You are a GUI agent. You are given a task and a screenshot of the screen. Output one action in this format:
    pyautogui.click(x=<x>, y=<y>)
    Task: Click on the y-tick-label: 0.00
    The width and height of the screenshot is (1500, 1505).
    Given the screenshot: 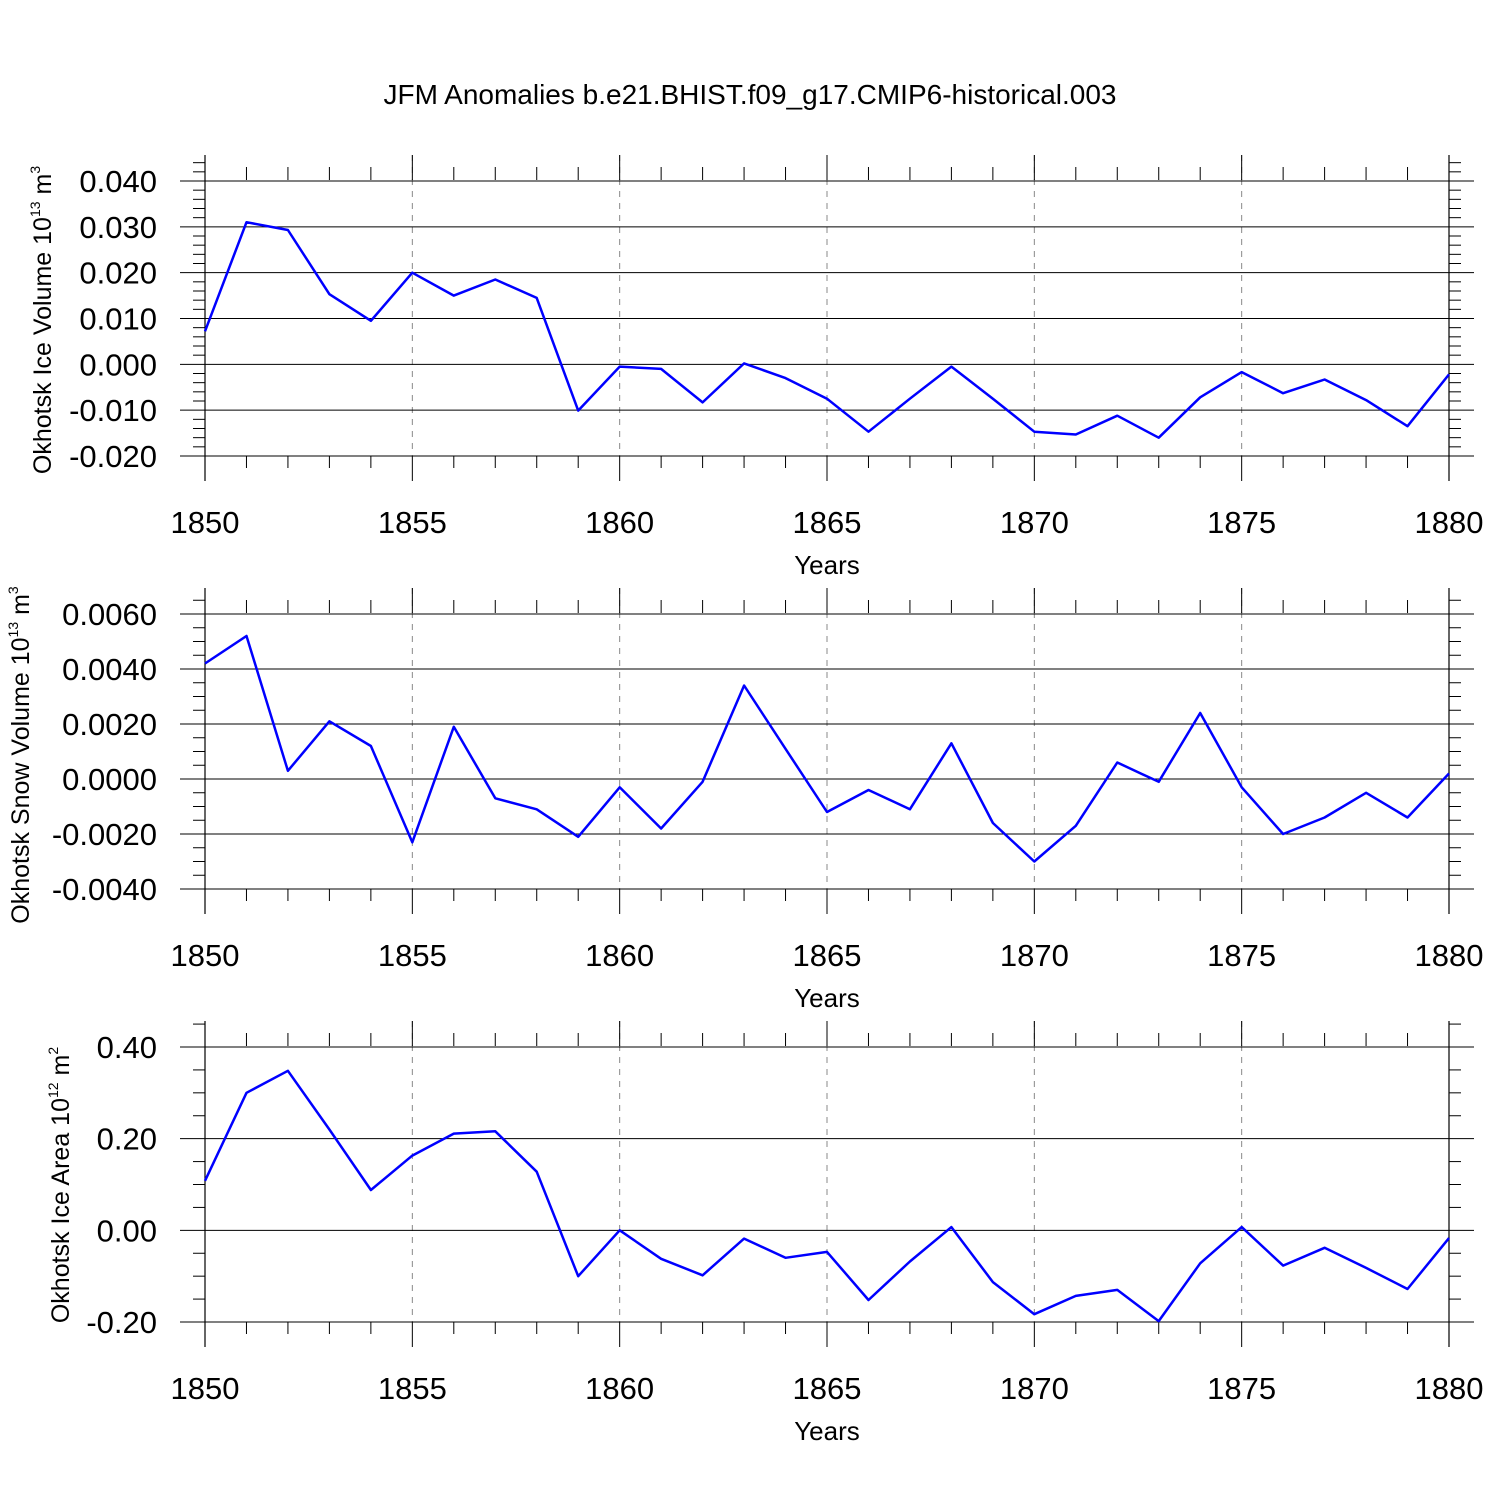 What is the action you would take?
    pyautogui.click(x=127, y=1230)
    